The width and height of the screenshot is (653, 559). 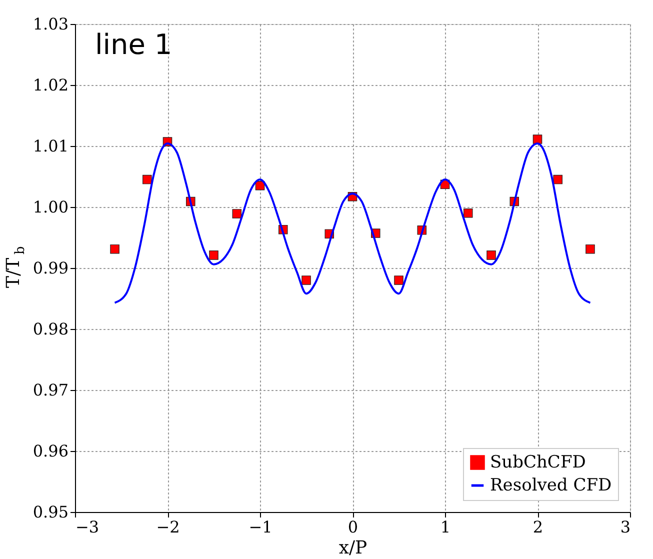 I want to click on y-tick-label: 1.03, so click(x=50, y=24).